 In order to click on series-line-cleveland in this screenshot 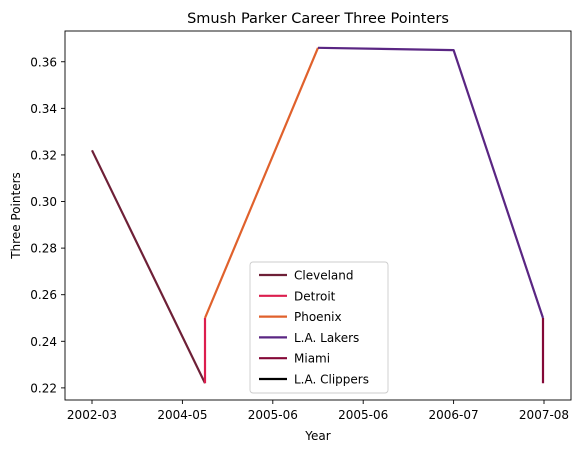, I will do `click(148, 266)`.